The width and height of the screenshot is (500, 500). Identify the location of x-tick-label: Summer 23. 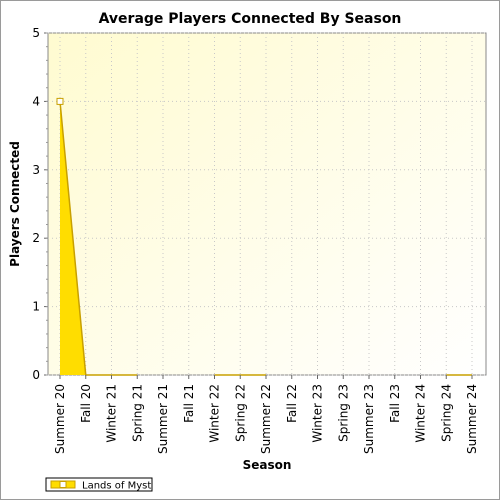
(369, 419).